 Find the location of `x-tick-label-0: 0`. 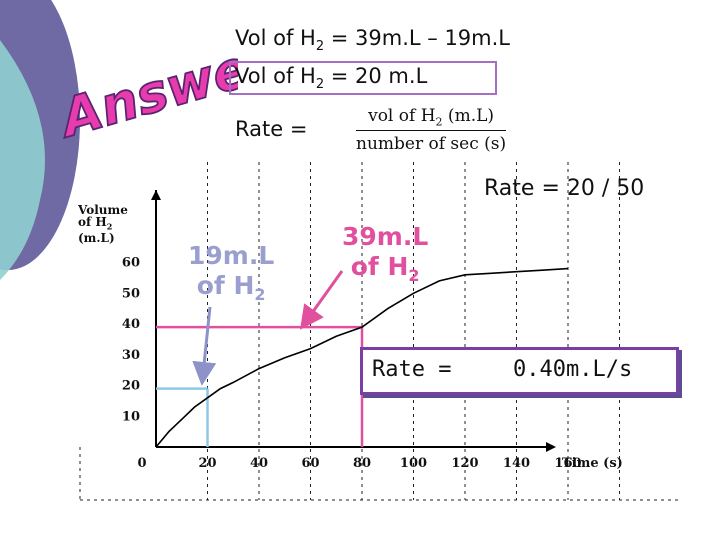

x-tick-label-0: 0 is located at coordinates (141, 463).